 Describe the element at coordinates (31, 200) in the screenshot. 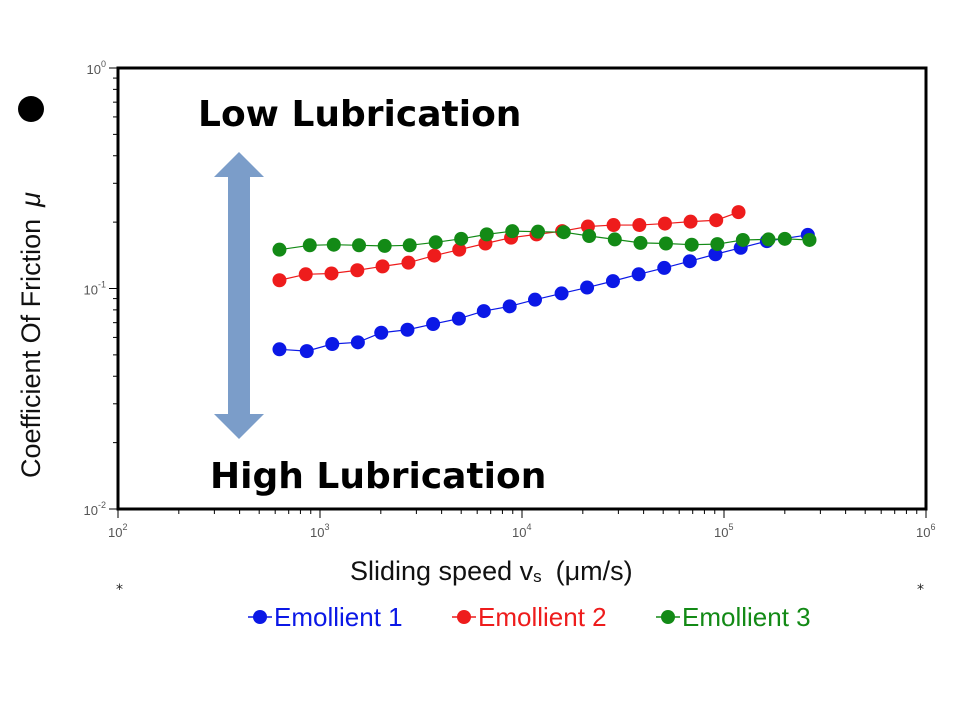

I see `y-axis-title-symbol: μ` at that location.